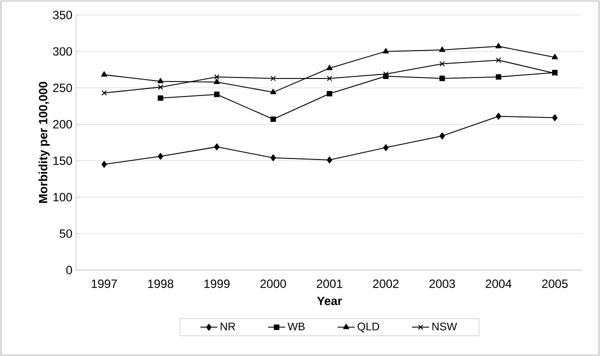 The width and height of the screenshot is (600, 356). What do you see at coordinates (442, 284) in the screenshot?
I see `x-tick-label: 2003` at bounding box center [442, 284].